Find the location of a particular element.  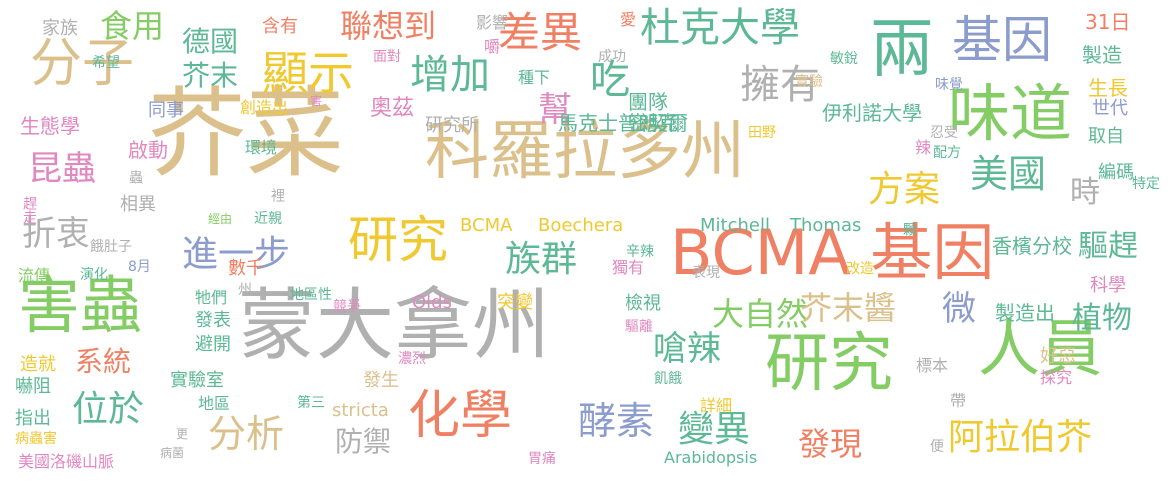

word: 探究 is located at coordinates (1056, 377).